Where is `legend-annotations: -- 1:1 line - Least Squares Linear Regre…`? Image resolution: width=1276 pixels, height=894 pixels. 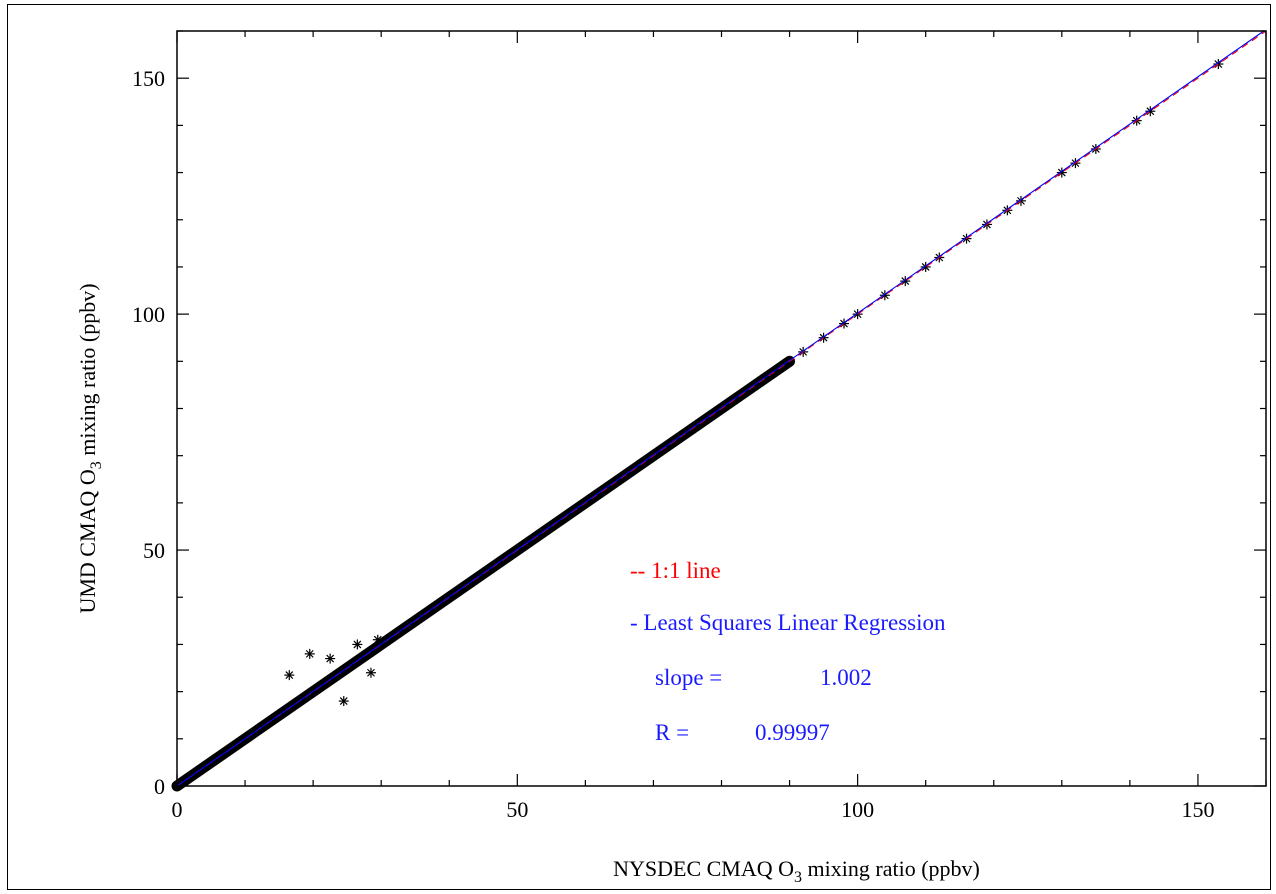
legend-annotations: -- 1:1 line - Least Squares Linear Regre… is located at coordinates (788, 651).